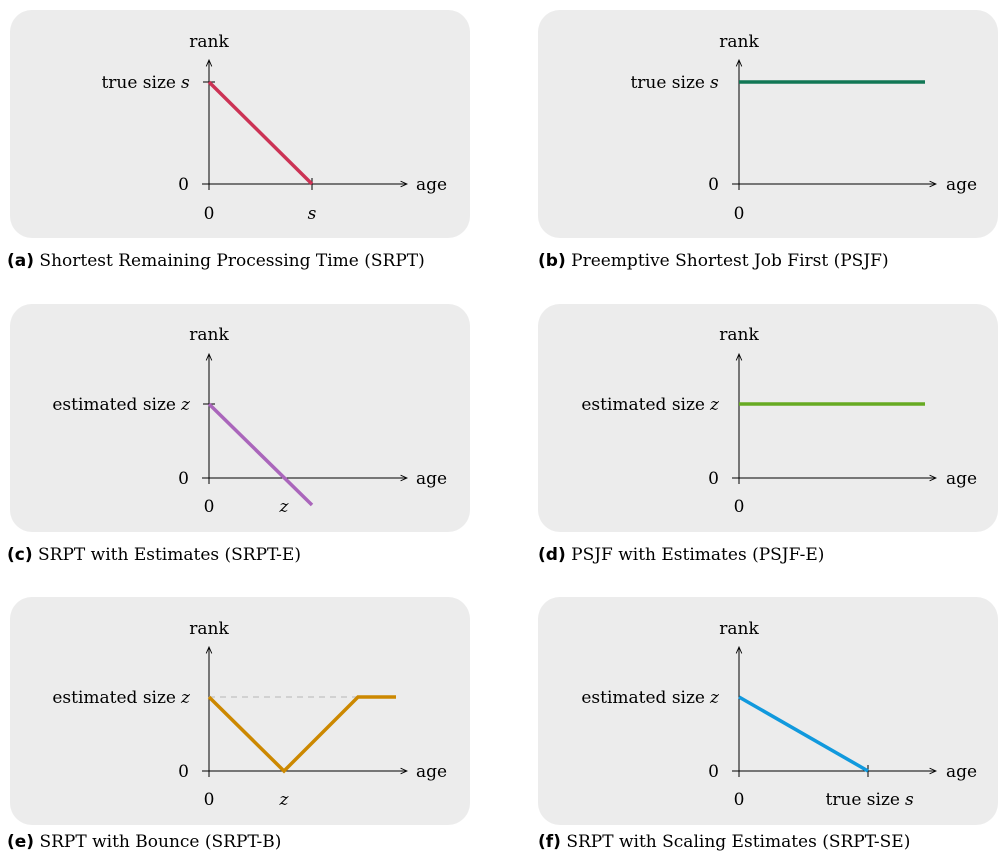 The height and width of the screenshot is (858, 998). Describe the element at coordinates (431, 479) in the screenshot. I see `panel-c-x-axis-label: age` at that location.